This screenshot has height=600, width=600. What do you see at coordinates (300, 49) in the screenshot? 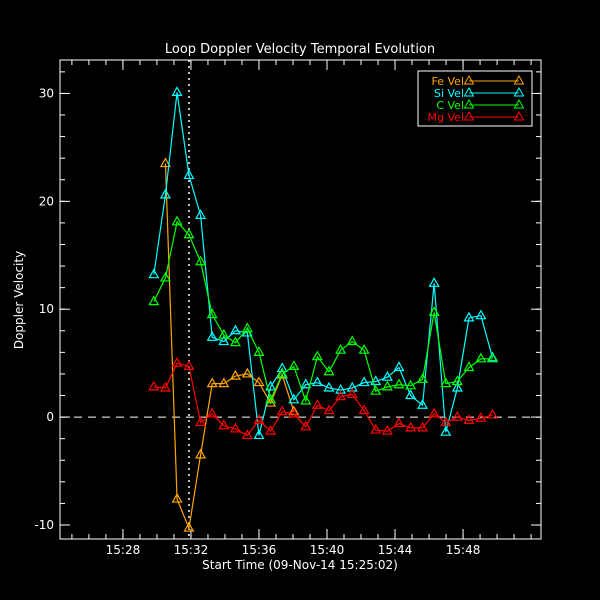
I see `chart-title: Loop Doppler Velocity Temporal Evolution` at bounding box center [300, 49].